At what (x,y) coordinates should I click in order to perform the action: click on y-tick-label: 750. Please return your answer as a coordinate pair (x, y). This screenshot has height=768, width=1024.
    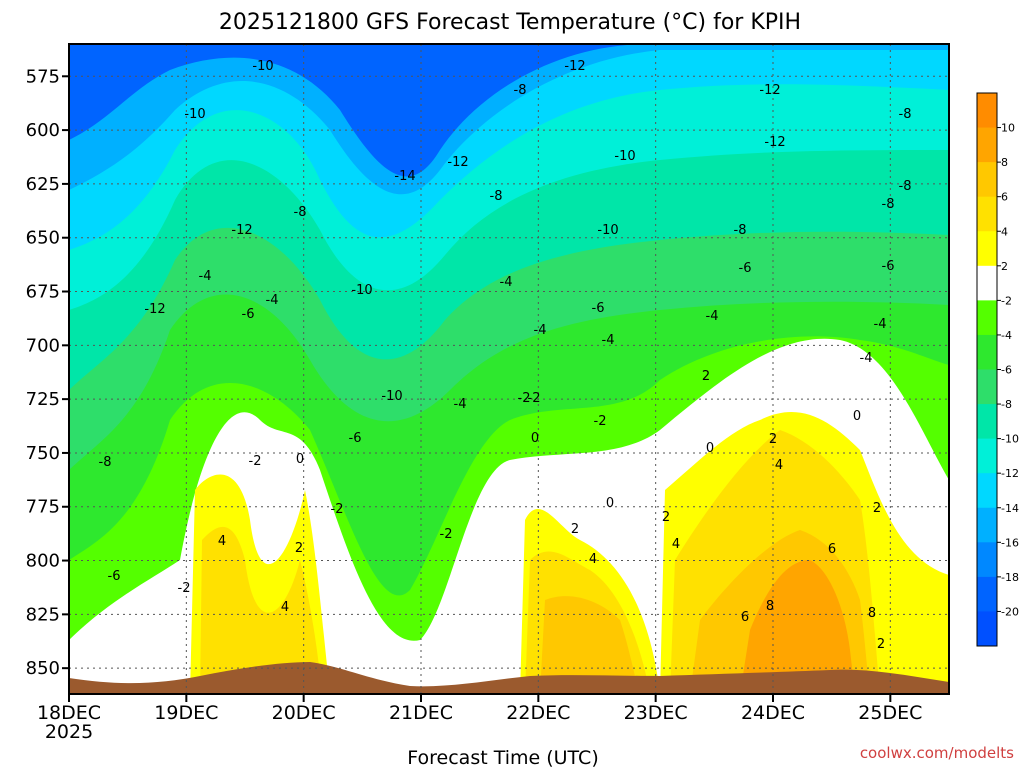
    Looking at the image, I should click on (43, 453).